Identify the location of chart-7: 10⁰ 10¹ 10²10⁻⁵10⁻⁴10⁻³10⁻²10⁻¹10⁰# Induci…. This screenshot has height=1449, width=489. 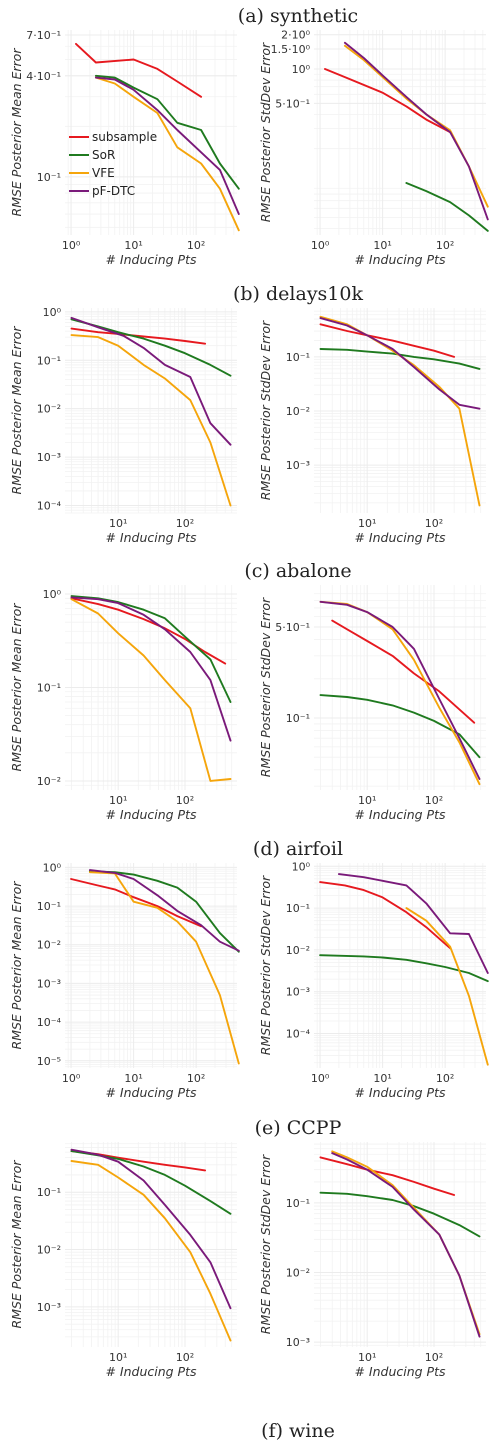
(124, 980).